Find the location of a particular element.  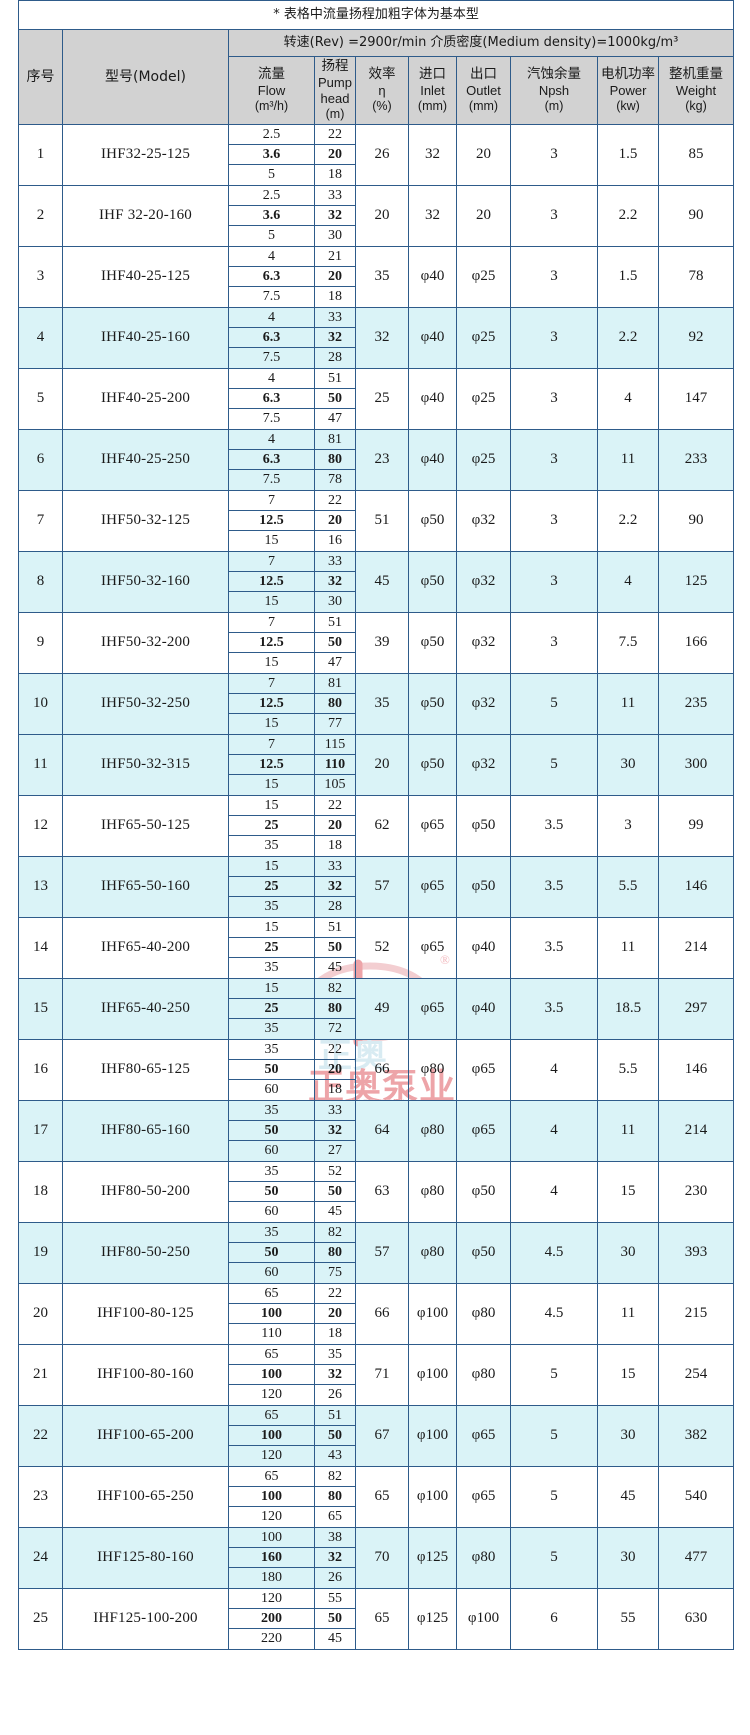

cell-efficiency: 66 is located at coordinates (382, 1314).